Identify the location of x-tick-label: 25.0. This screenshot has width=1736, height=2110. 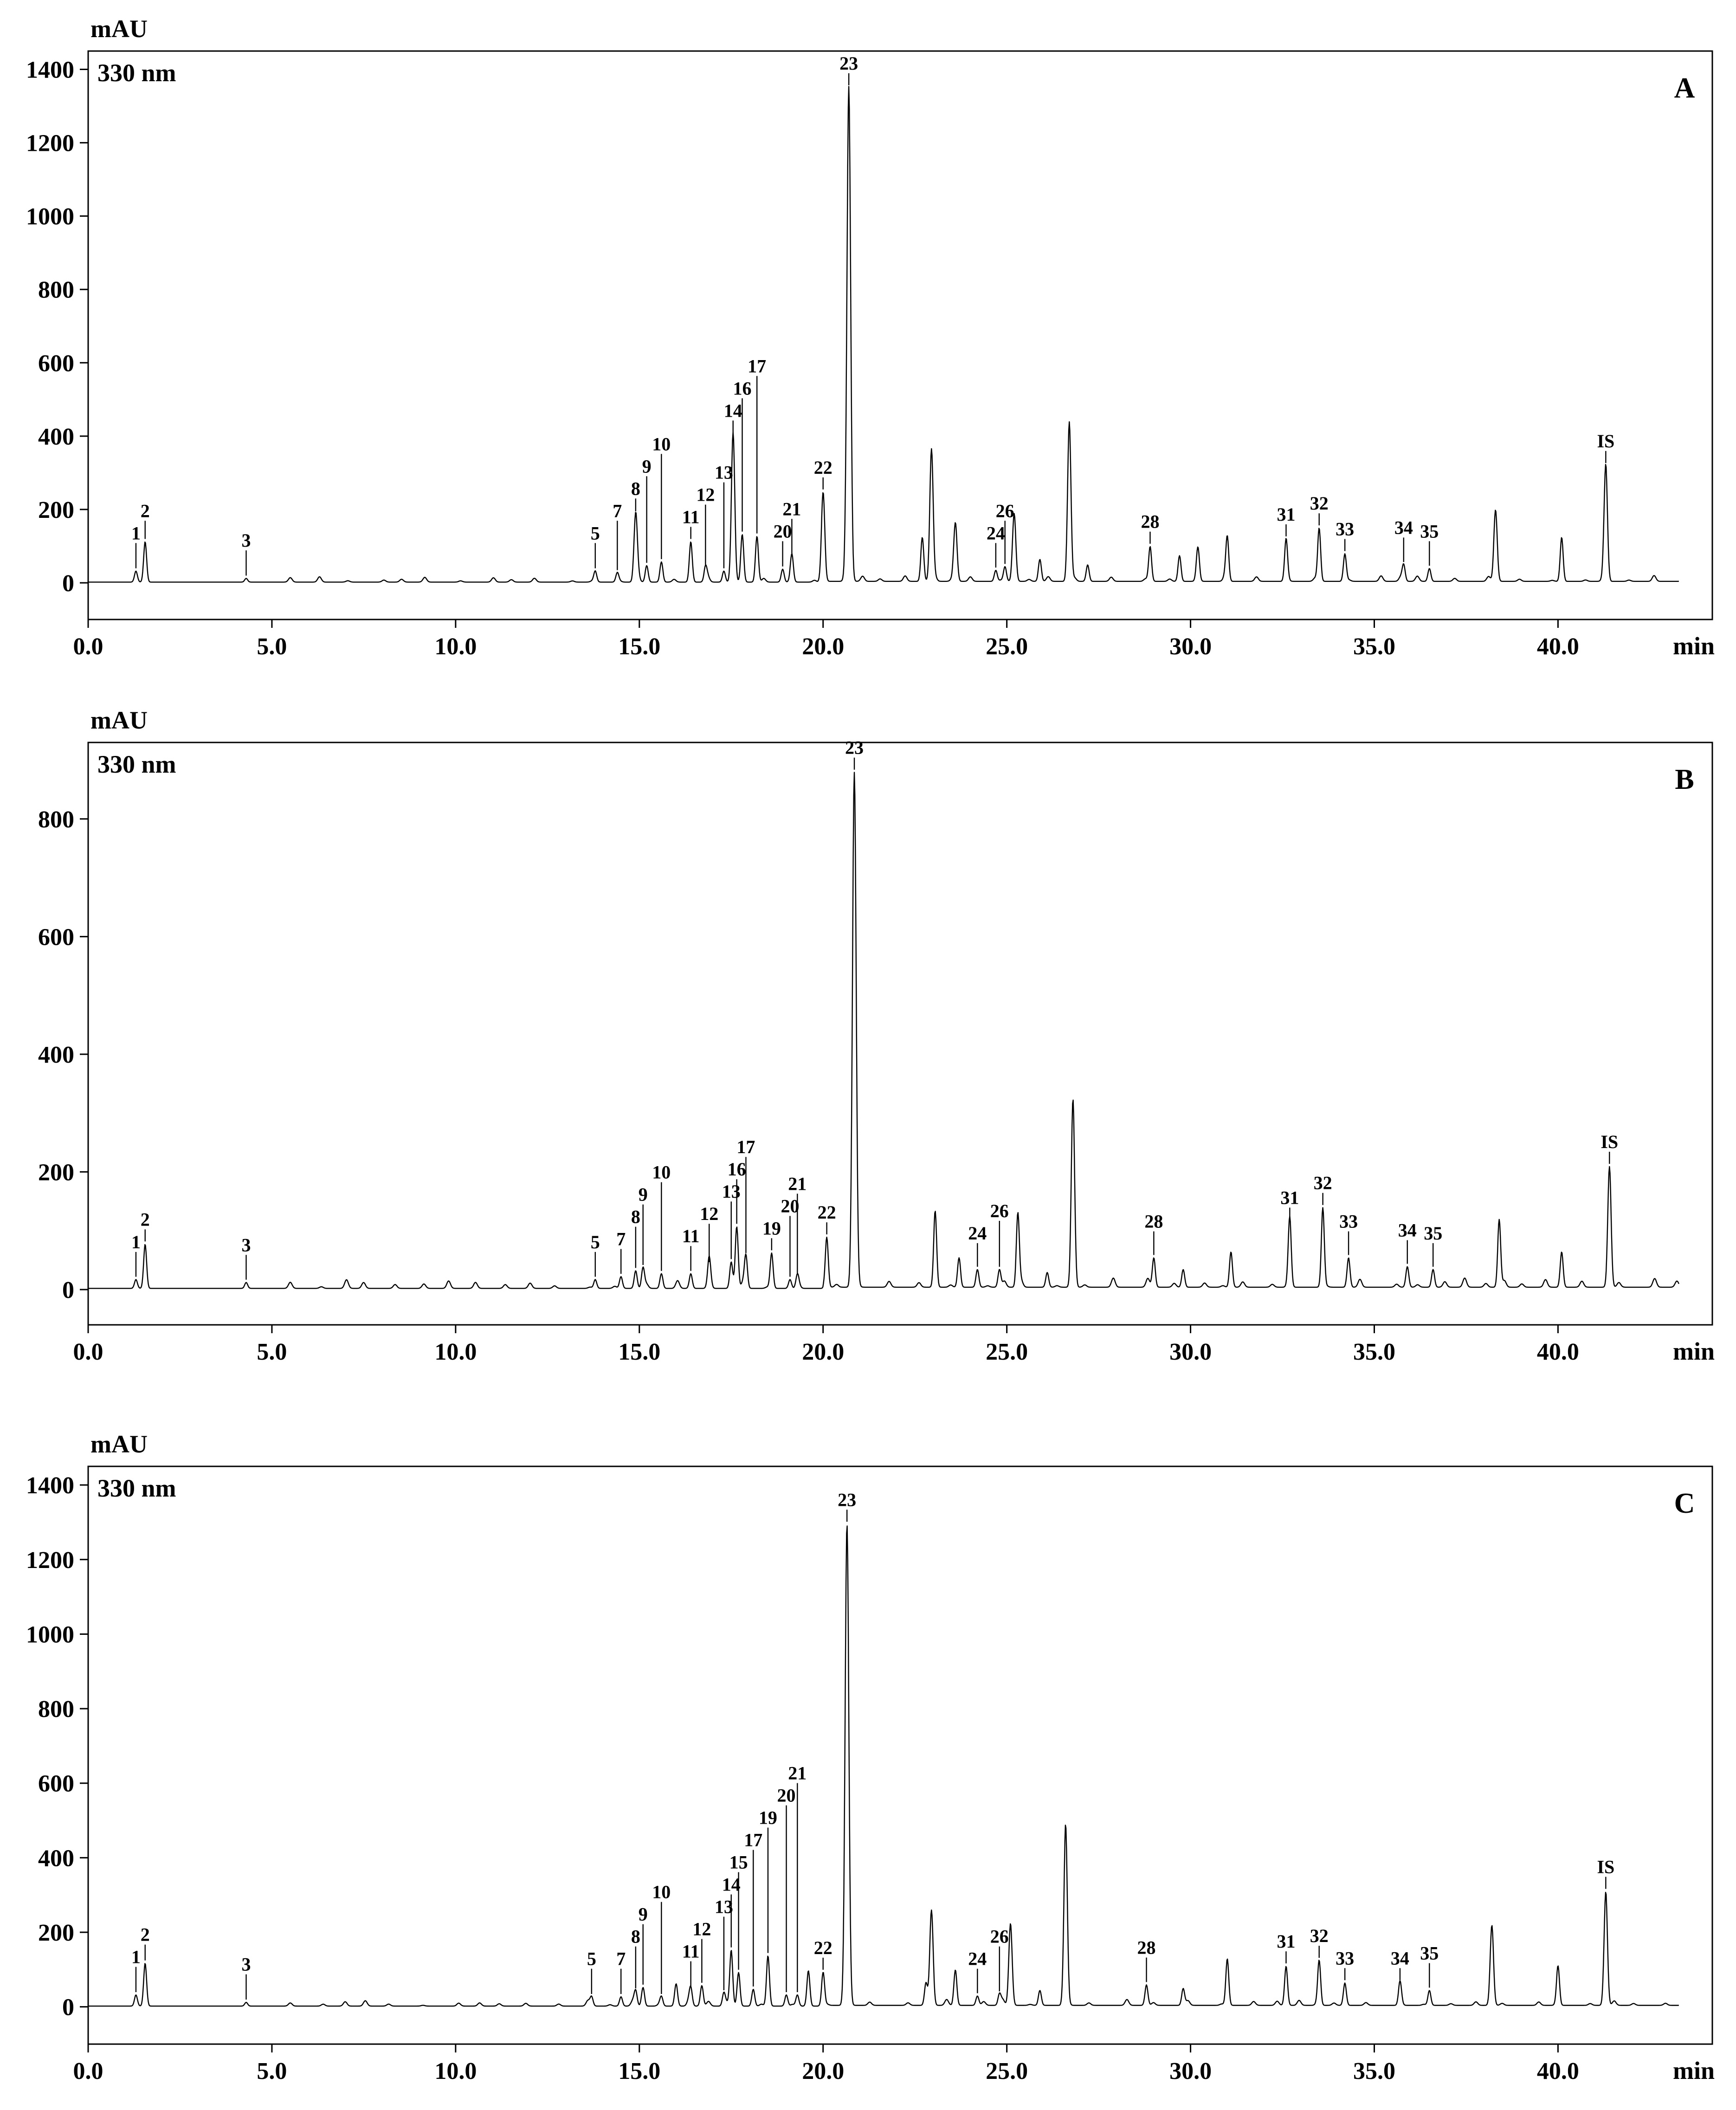
(1007, 1352).